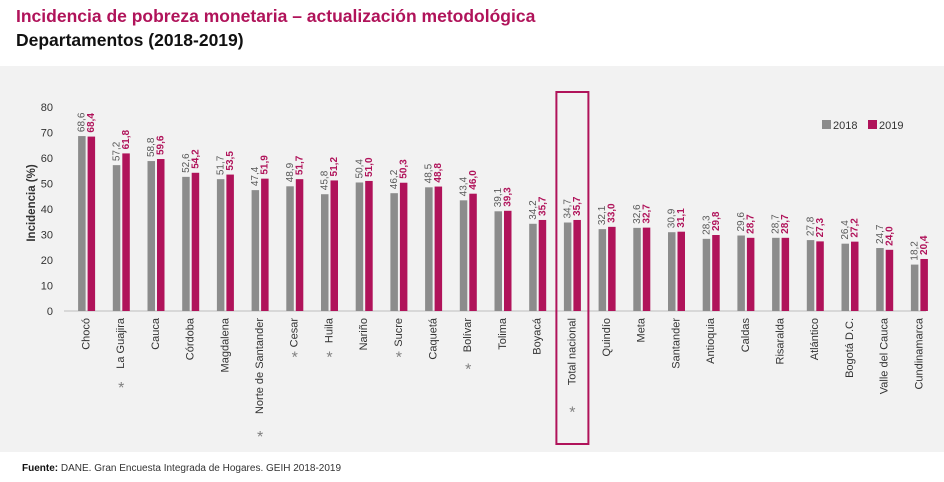 The height and width of the screenshot is (482, 944). Describe the element at coordinates (195, 159) in the screenshot. I see `value-label-2019: 54,2` at that location.